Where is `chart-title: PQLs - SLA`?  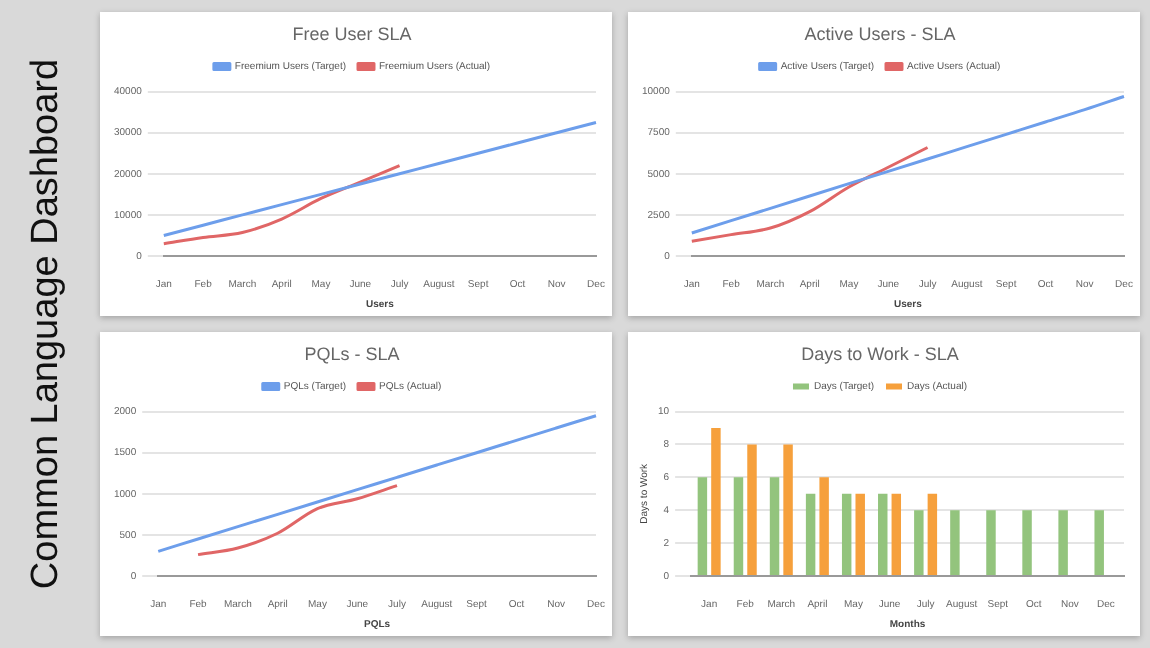 chart-title: PQLs - SLA is located at coordinates (352, 353).